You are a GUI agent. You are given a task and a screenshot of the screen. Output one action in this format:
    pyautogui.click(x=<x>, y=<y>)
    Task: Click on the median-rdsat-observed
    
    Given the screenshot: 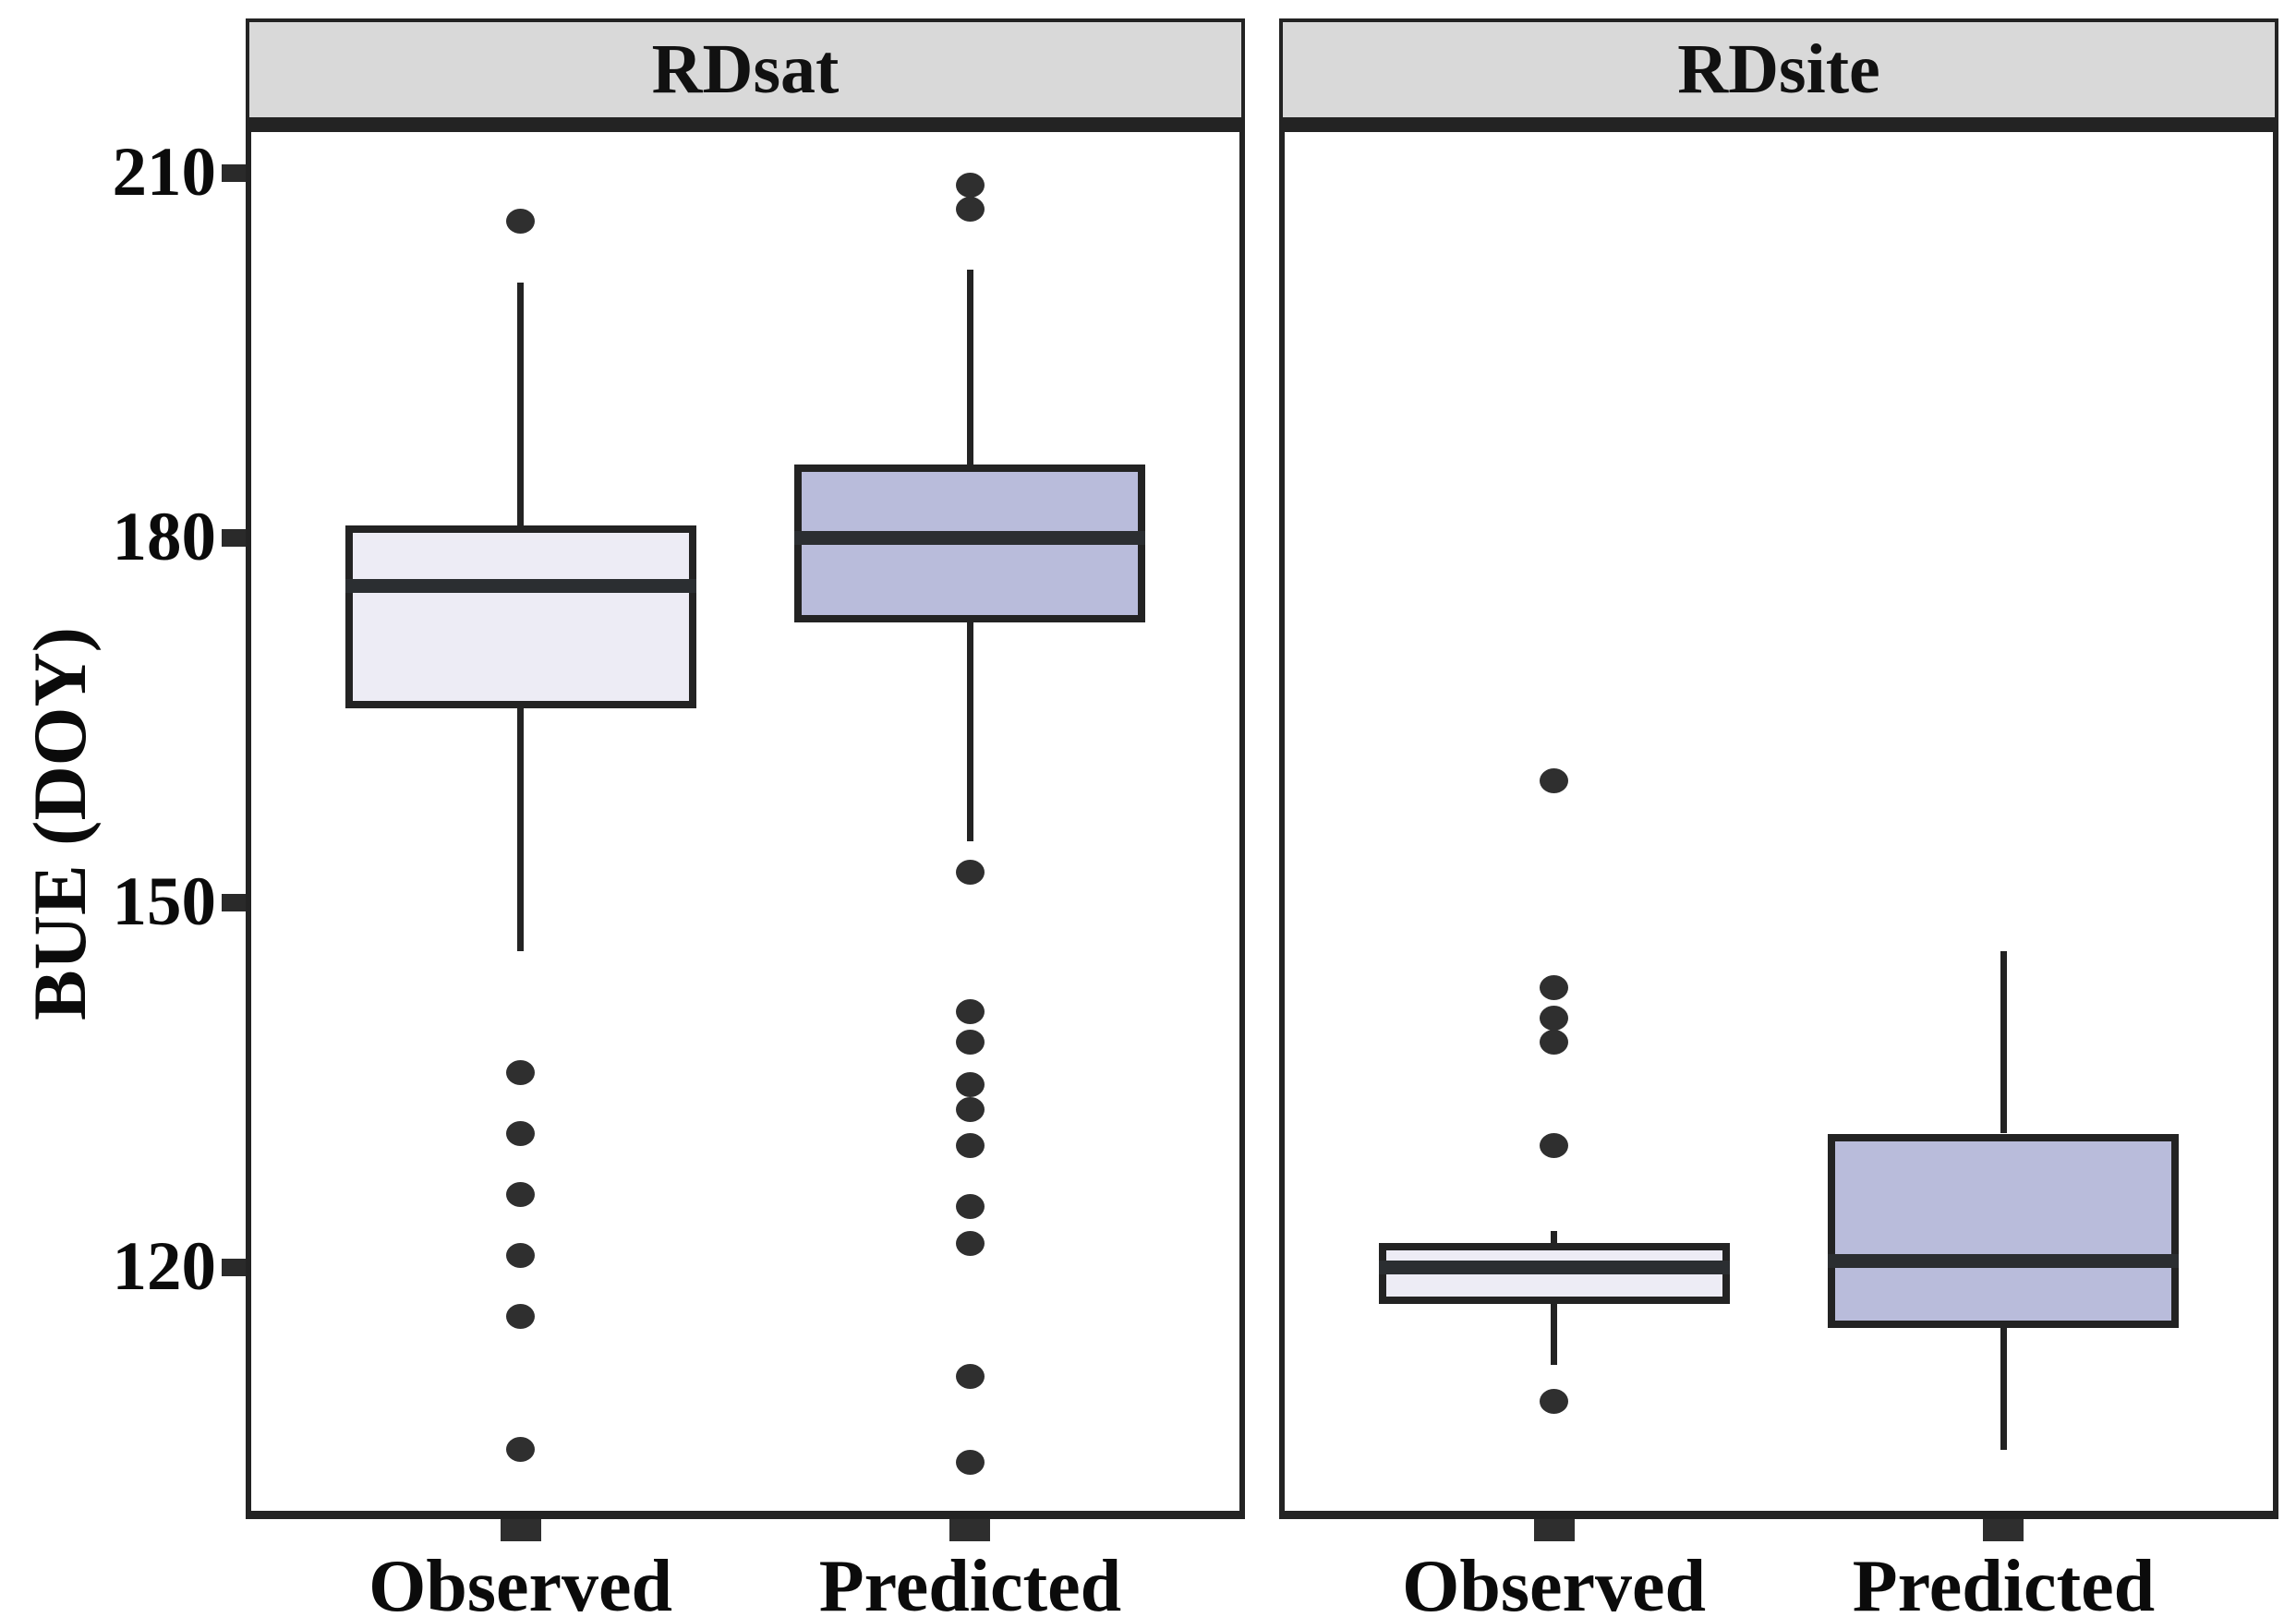 What is the action you would take?
    pyautogui.click(x=520, y=586)
    